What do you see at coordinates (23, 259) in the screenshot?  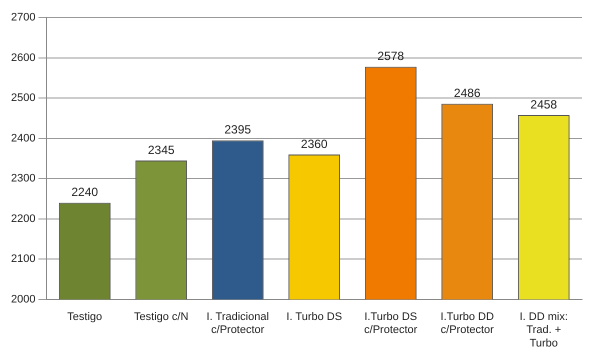 I see `y-tick-label: 2100` at bounding box center [23, 259].